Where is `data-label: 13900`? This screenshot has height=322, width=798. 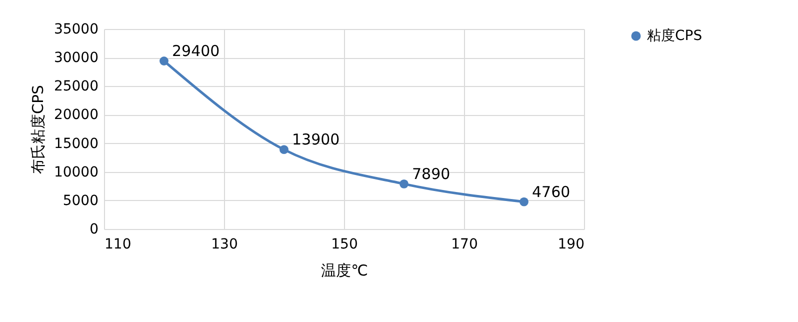
data-label: 13900 is located at coordinates (316, 139).